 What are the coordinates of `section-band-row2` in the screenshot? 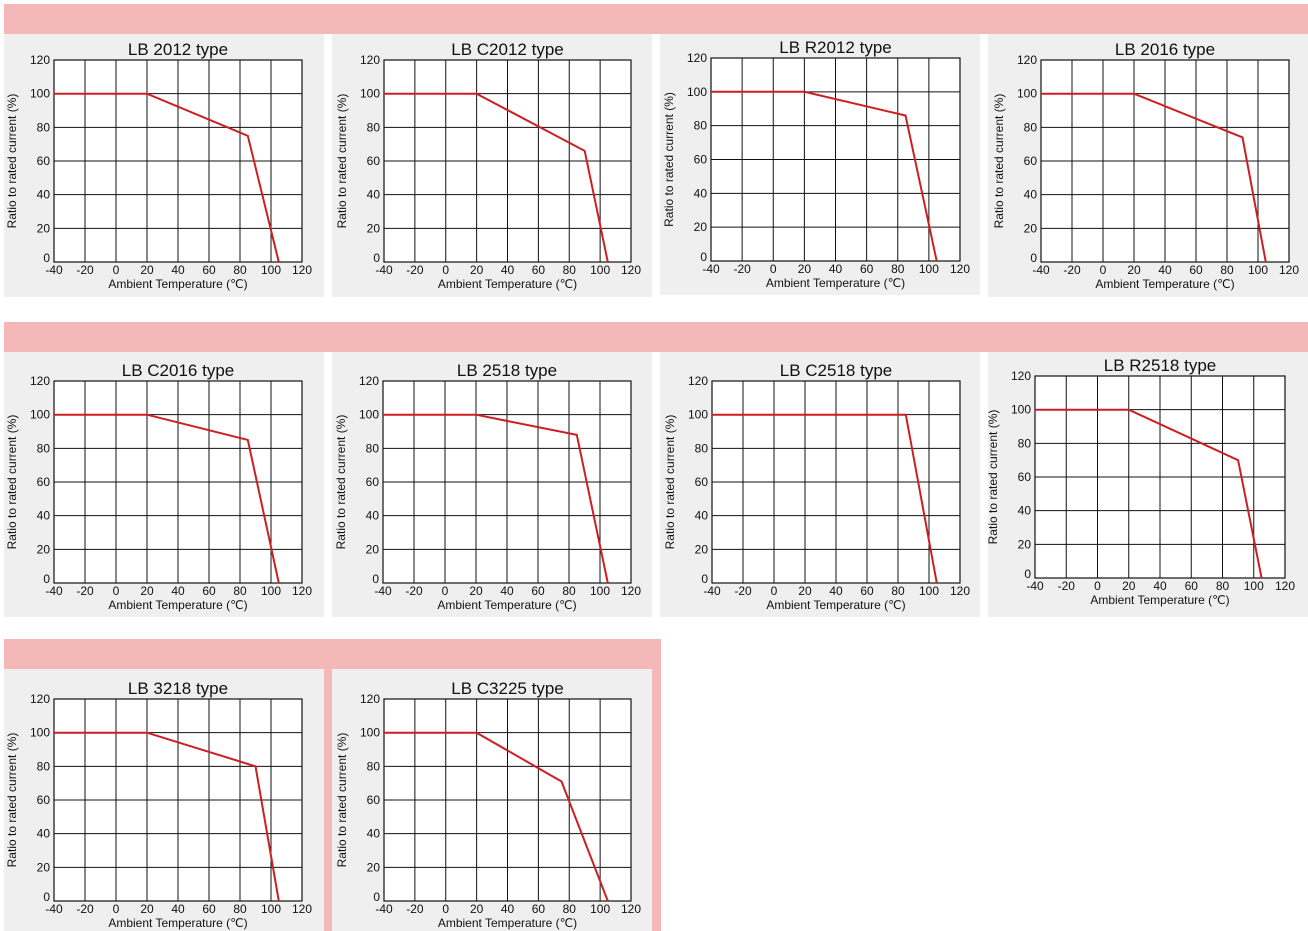 It's located at (656, 337).